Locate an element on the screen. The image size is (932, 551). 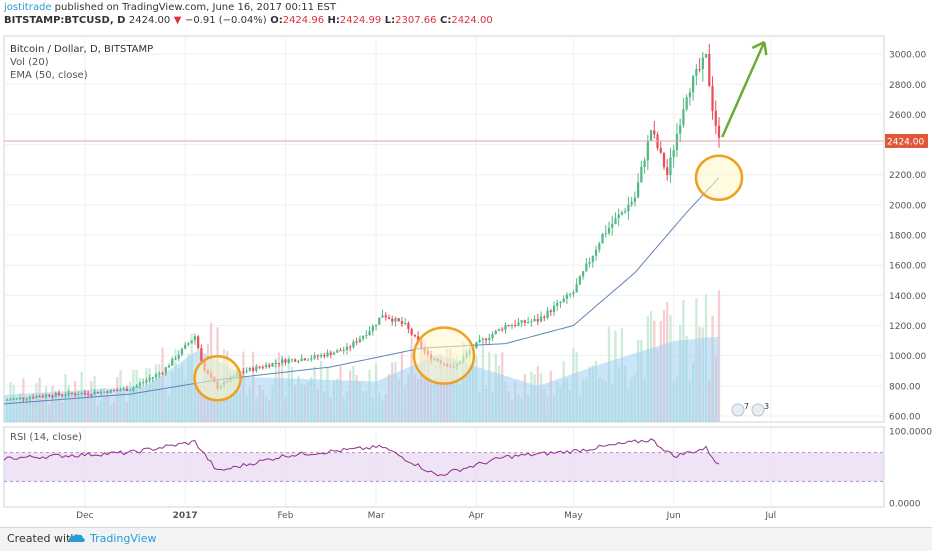
legend-ema: EMA (50, close) is located at coordinates (49, 75).